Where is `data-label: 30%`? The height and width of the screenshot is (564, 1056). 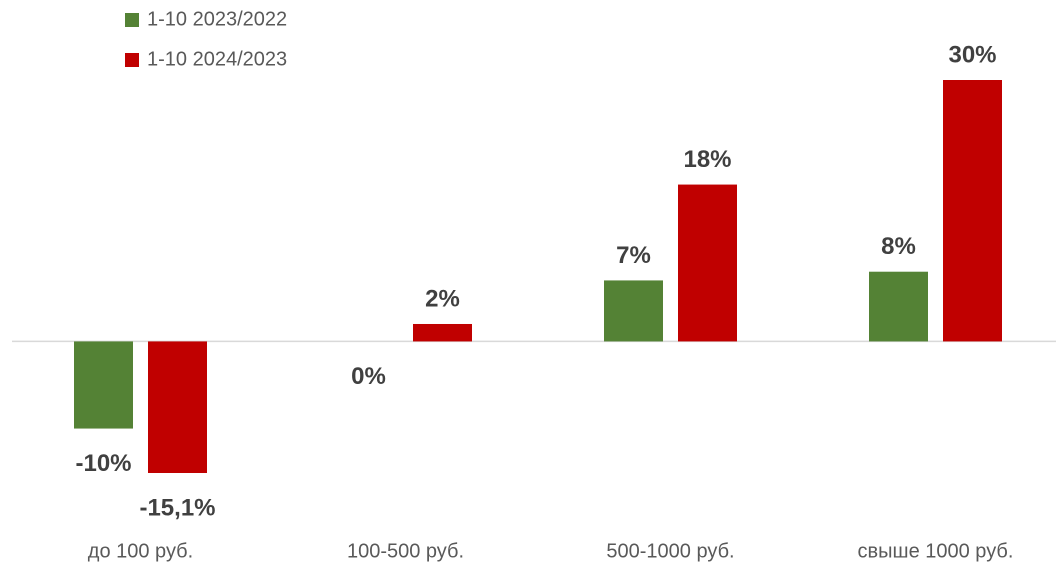
data-label: 30% is located at coordinates (972, 54).